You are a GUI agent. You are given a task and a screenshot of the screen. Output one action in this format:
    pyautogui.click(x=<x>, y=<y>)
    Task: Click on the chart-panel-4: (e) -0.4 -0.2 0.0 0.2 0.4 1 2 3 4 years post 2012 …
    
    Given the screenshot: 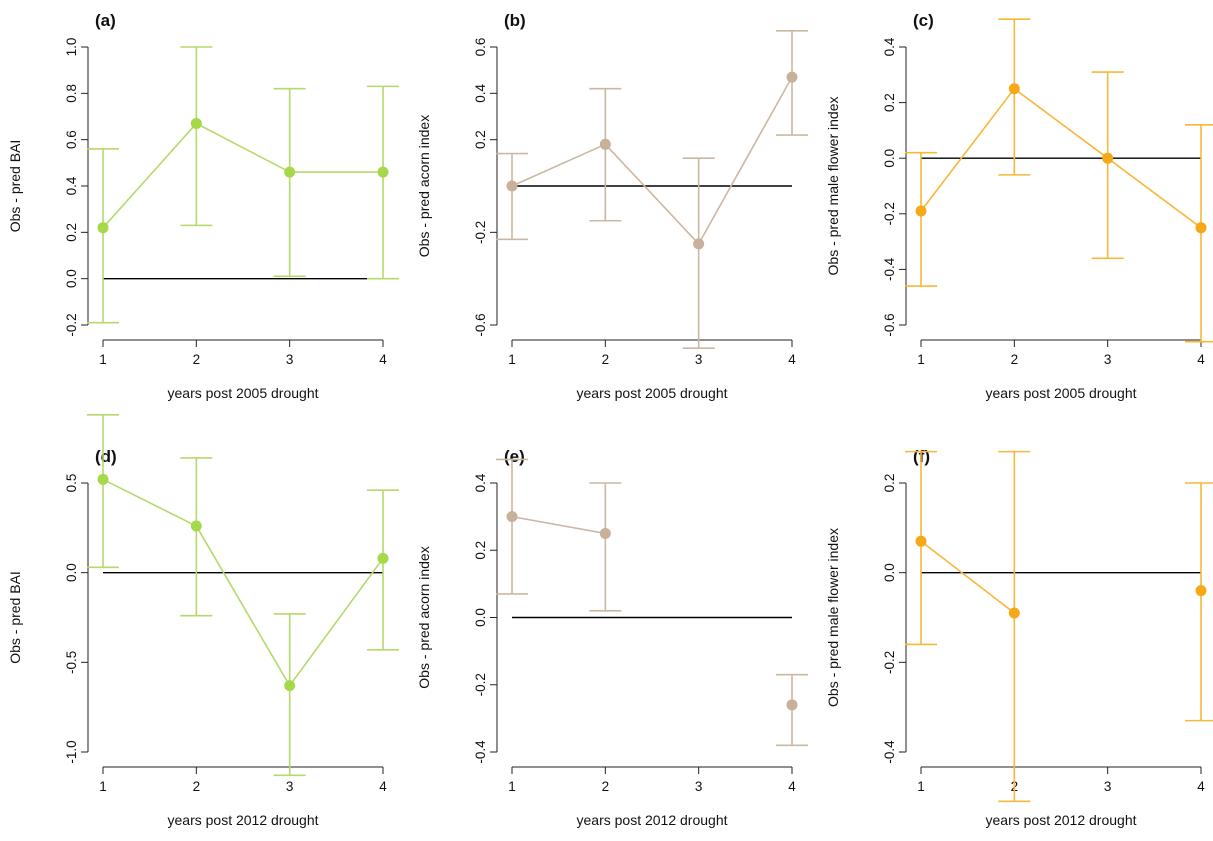 What is the action you would take?
    pyautogui.click(x=612, y=637)
    